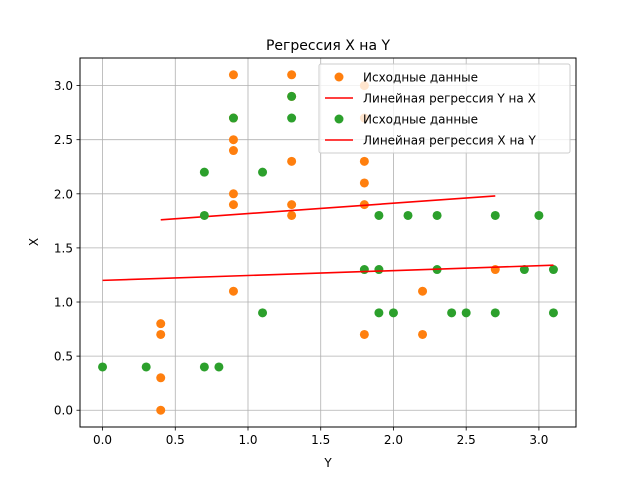  What do you see at coordinates (320, 440) in the screenshot?
I see `x-tick-label: 1.5` at bounding box center [320, 440].